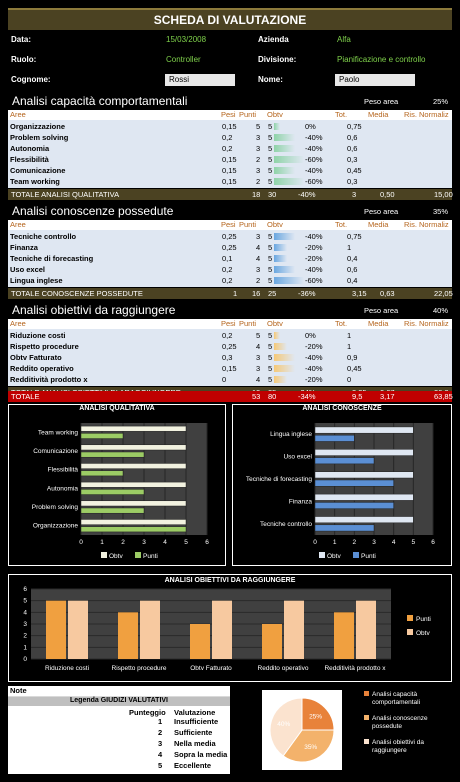 This screenshot has width=460, height=782. I want to click on x-tick-label: 6, so click(433, 542).